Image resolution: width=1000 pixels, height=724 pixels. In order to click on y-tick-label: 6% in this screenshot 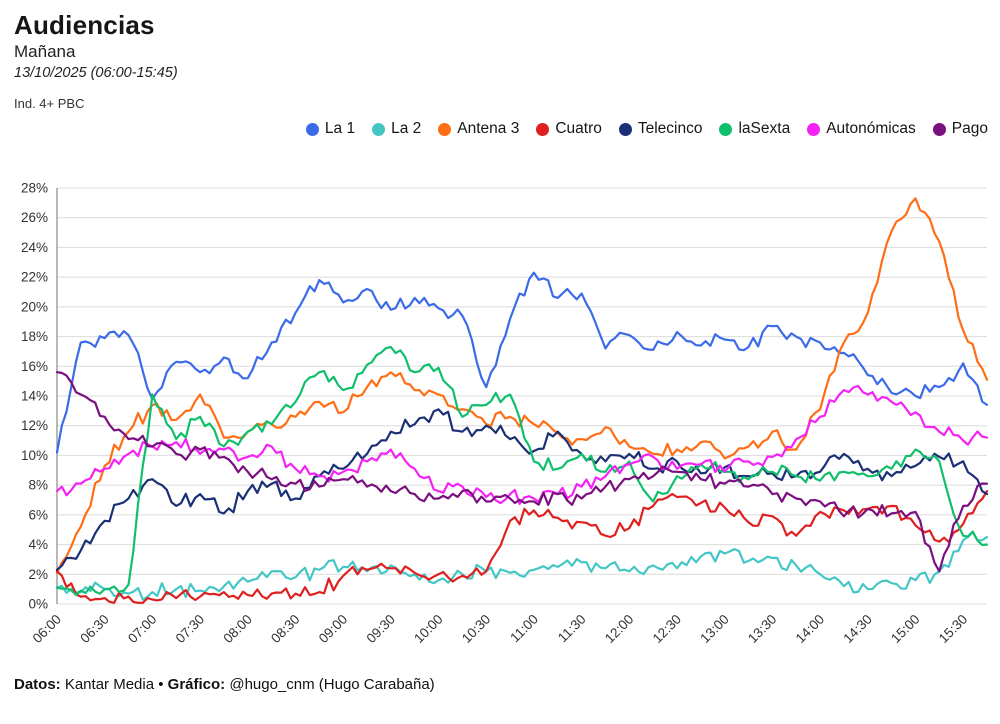, I will do `click(38, 514)`.